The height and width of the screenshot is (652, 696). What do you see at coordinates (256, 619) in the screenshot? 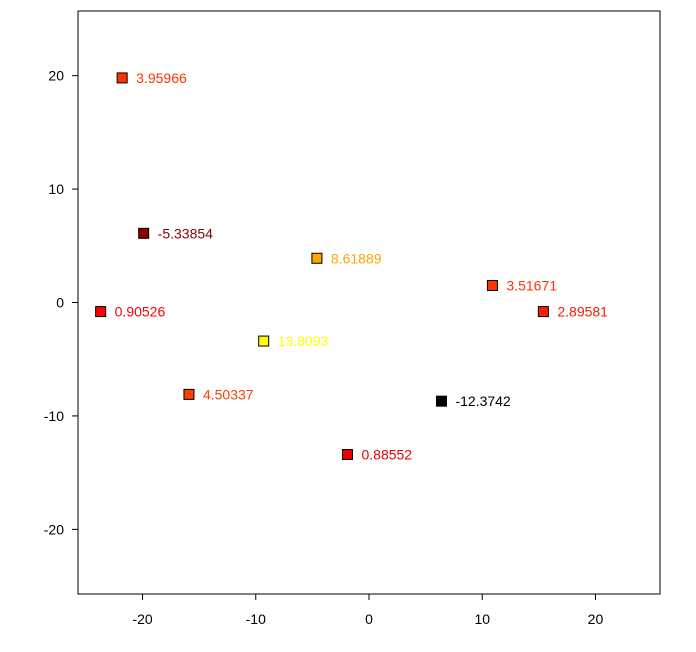
I see `x-tick-label: -10` at bounding box center [256, 619].